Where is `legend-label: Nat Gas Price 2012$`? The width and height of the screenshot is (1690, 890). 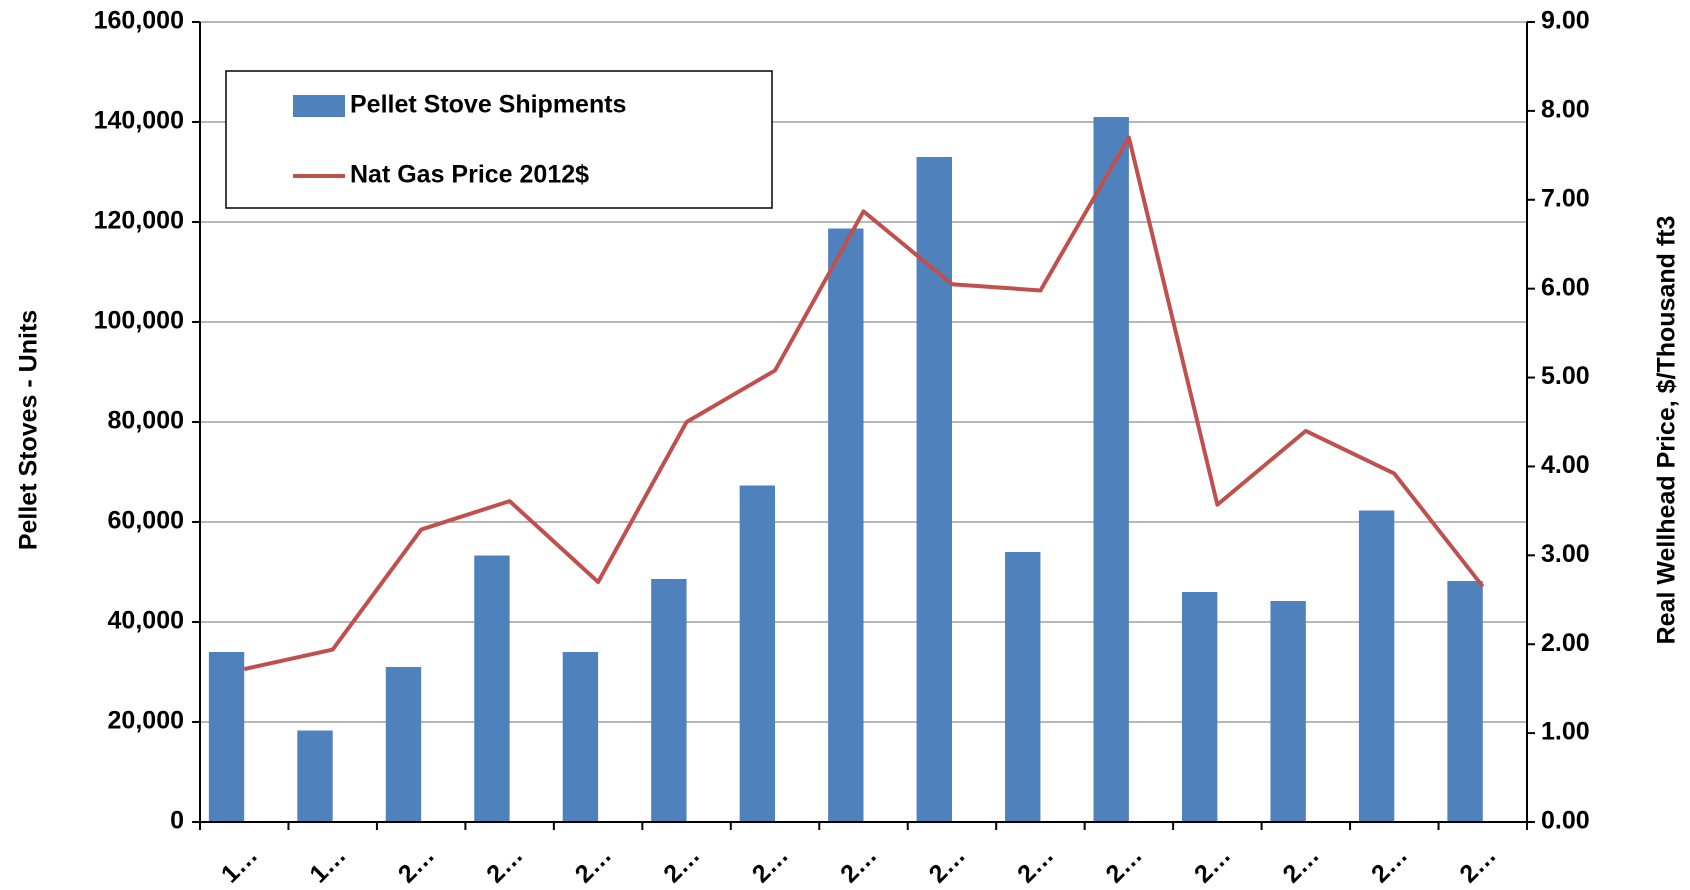 legend-label: Nat Gas Price 2012$ is located at coordinates (469, 175).